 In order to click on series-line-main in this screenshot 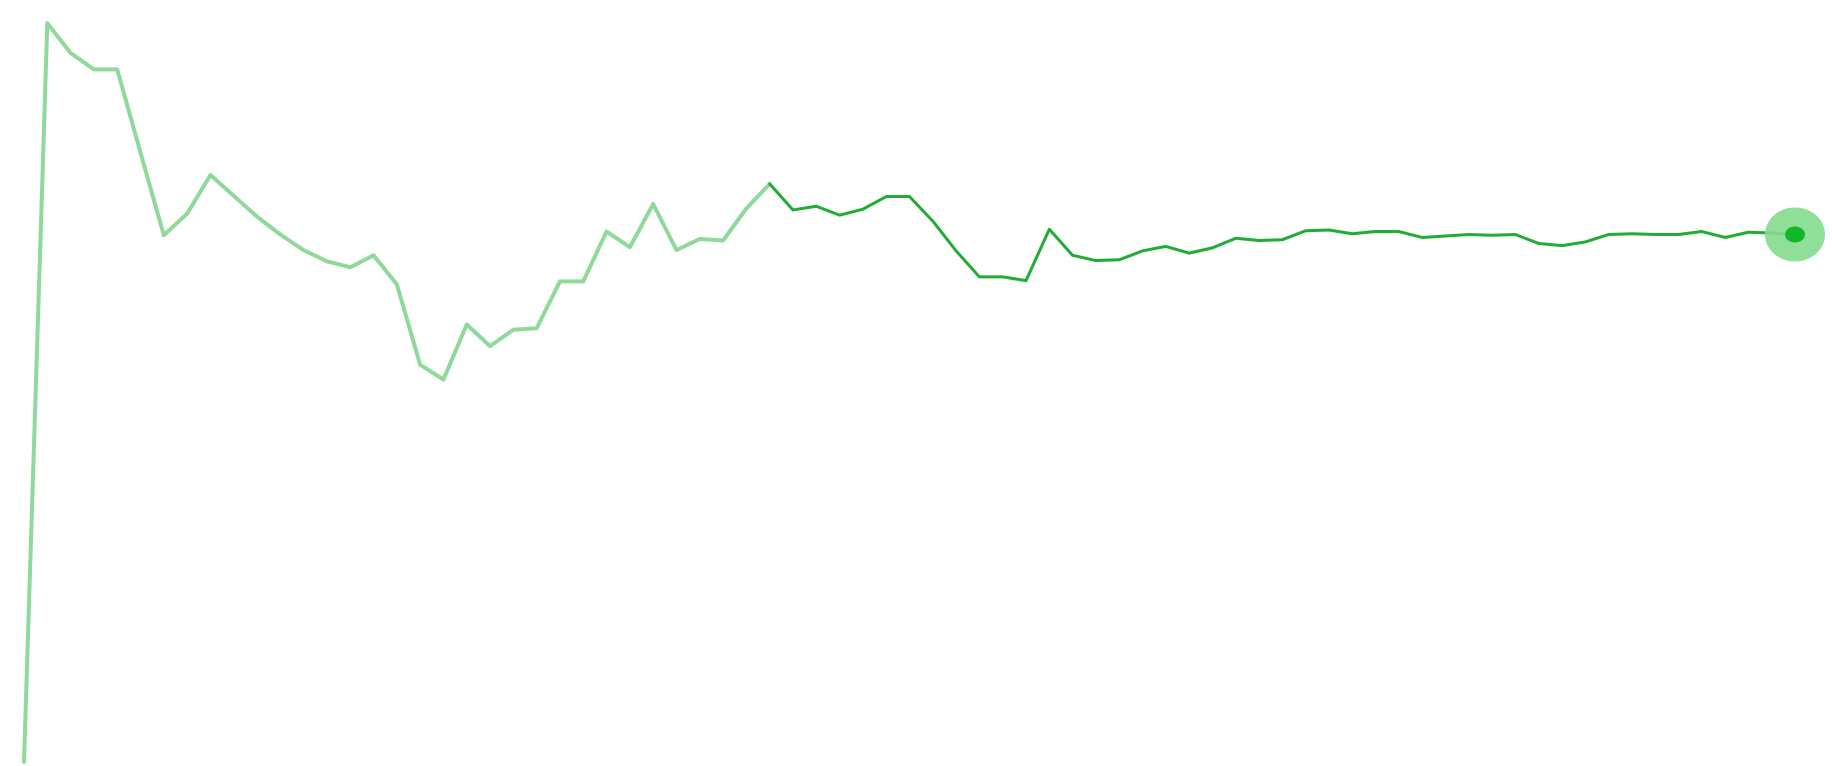, I will do `click(1282, 232)`.